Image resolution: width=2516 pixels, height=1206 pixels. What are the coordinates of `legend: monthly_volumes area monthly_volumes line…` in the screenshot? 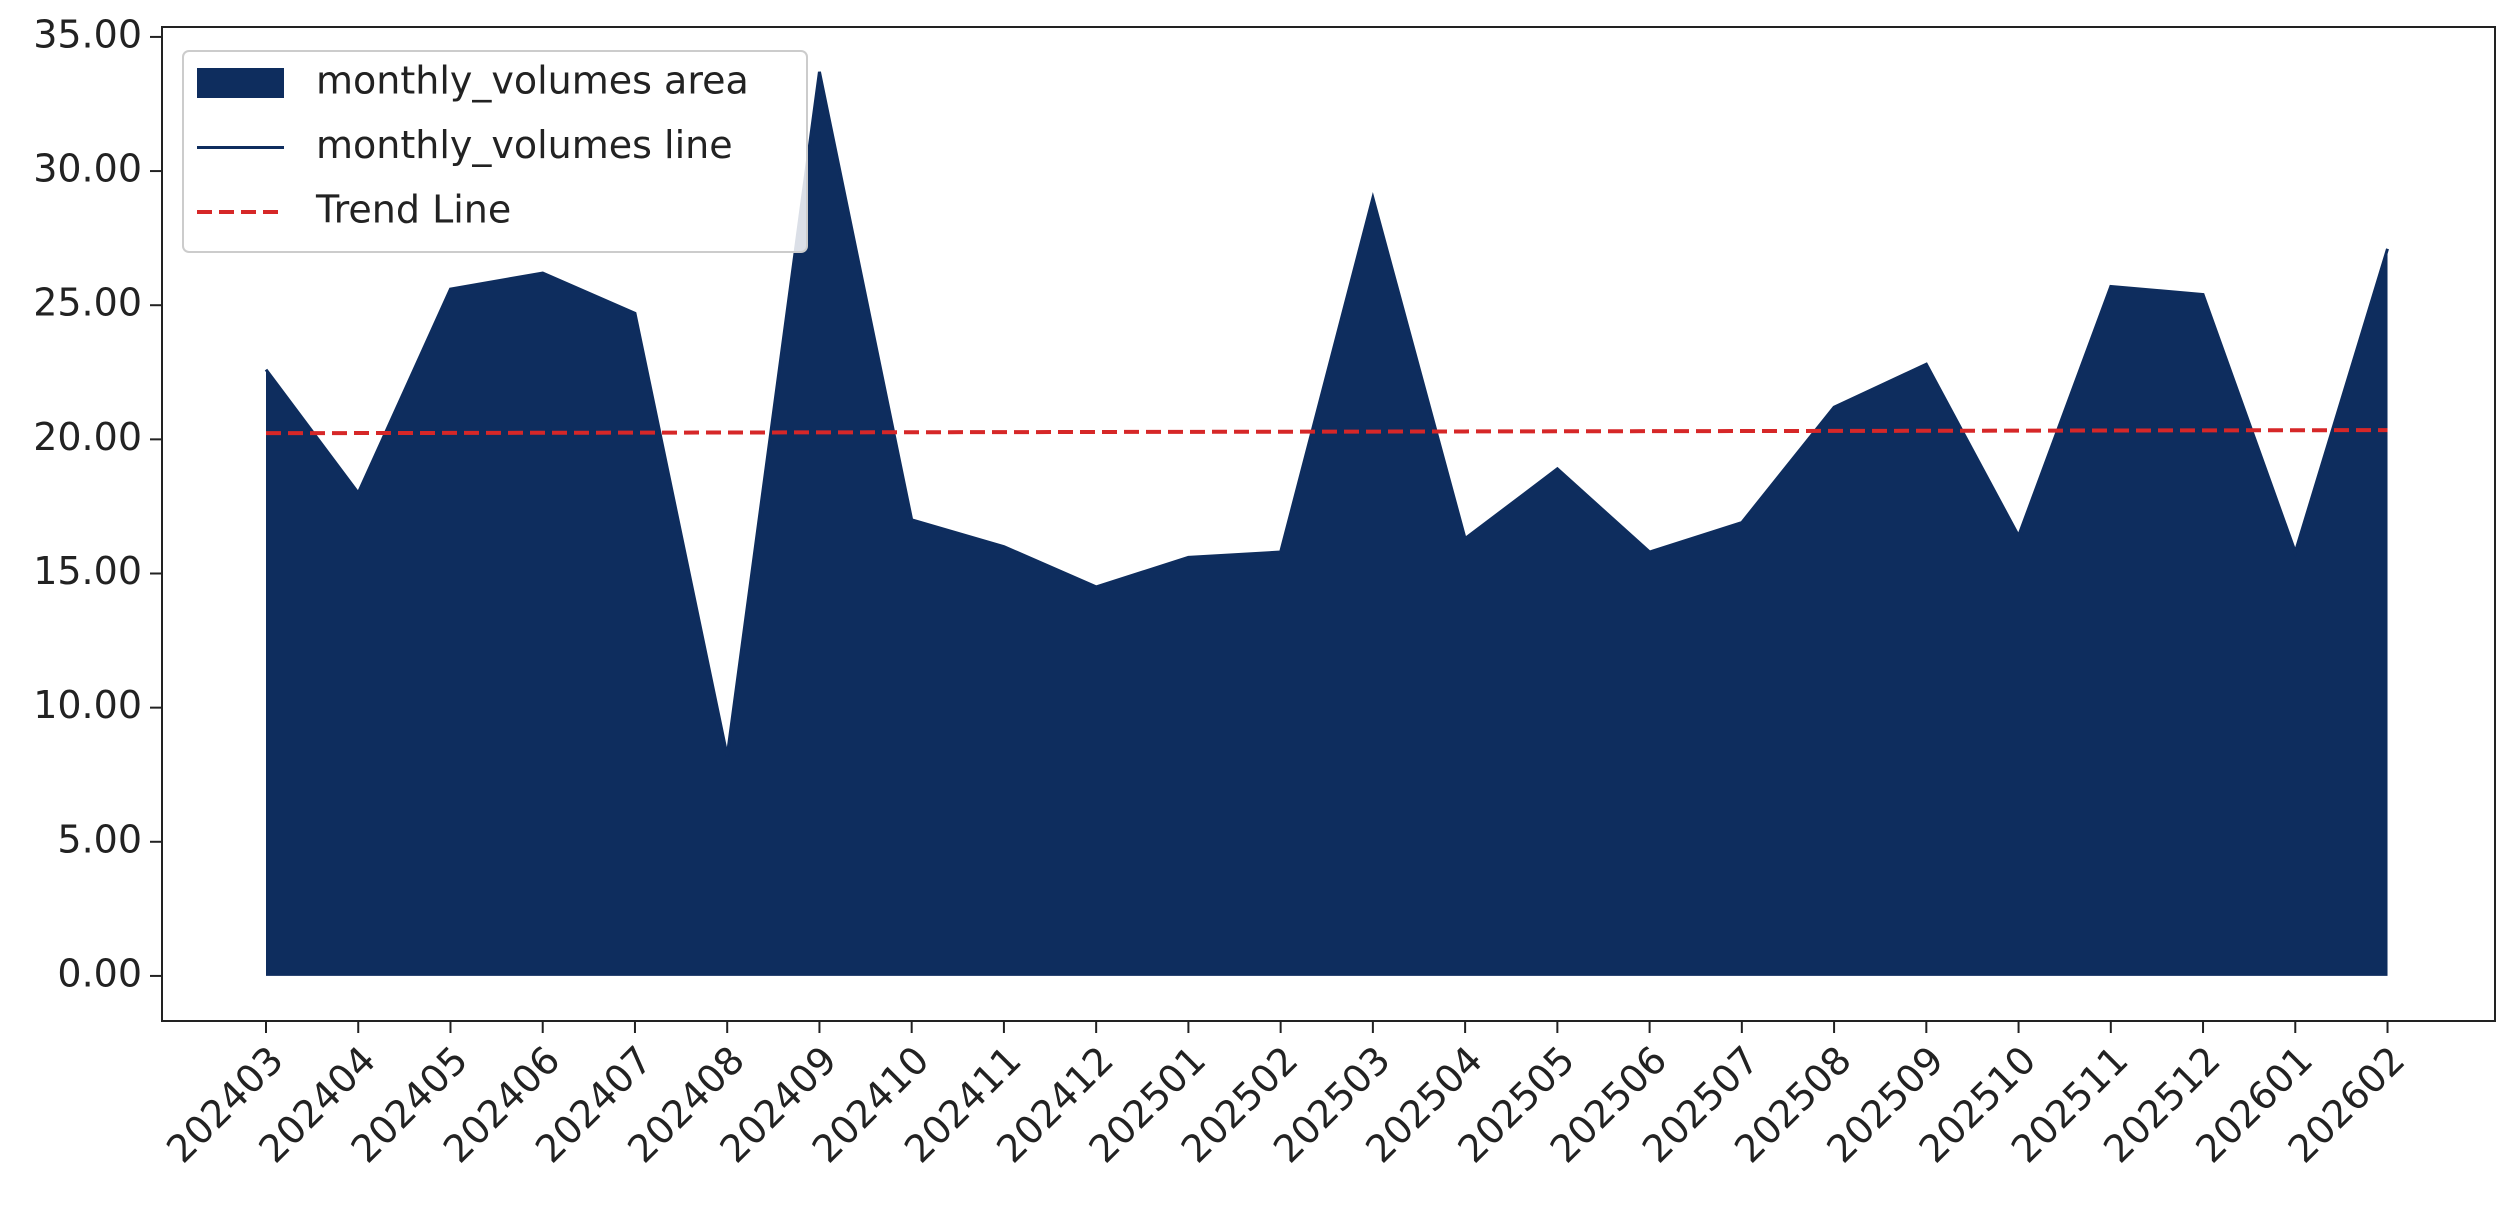 It's located at (495, 151).